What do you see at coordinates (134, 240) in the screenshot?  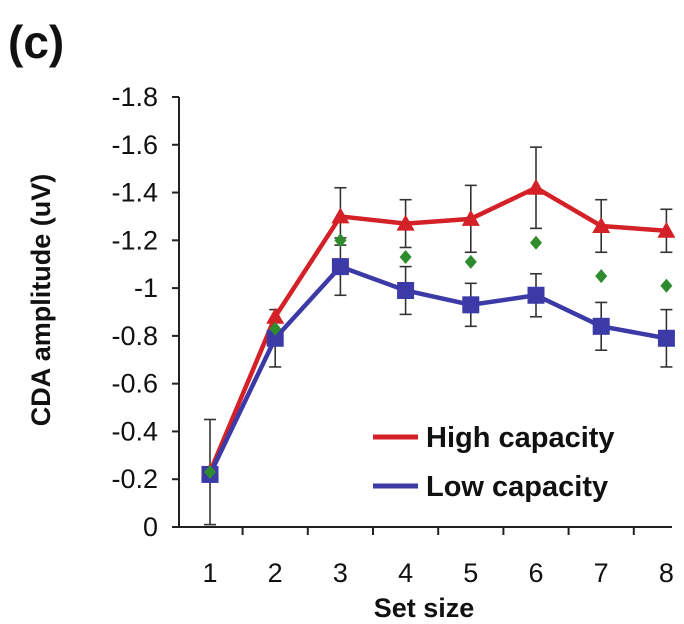 I see `y-tick-label: -1.2` at bounding box center [134, 240].